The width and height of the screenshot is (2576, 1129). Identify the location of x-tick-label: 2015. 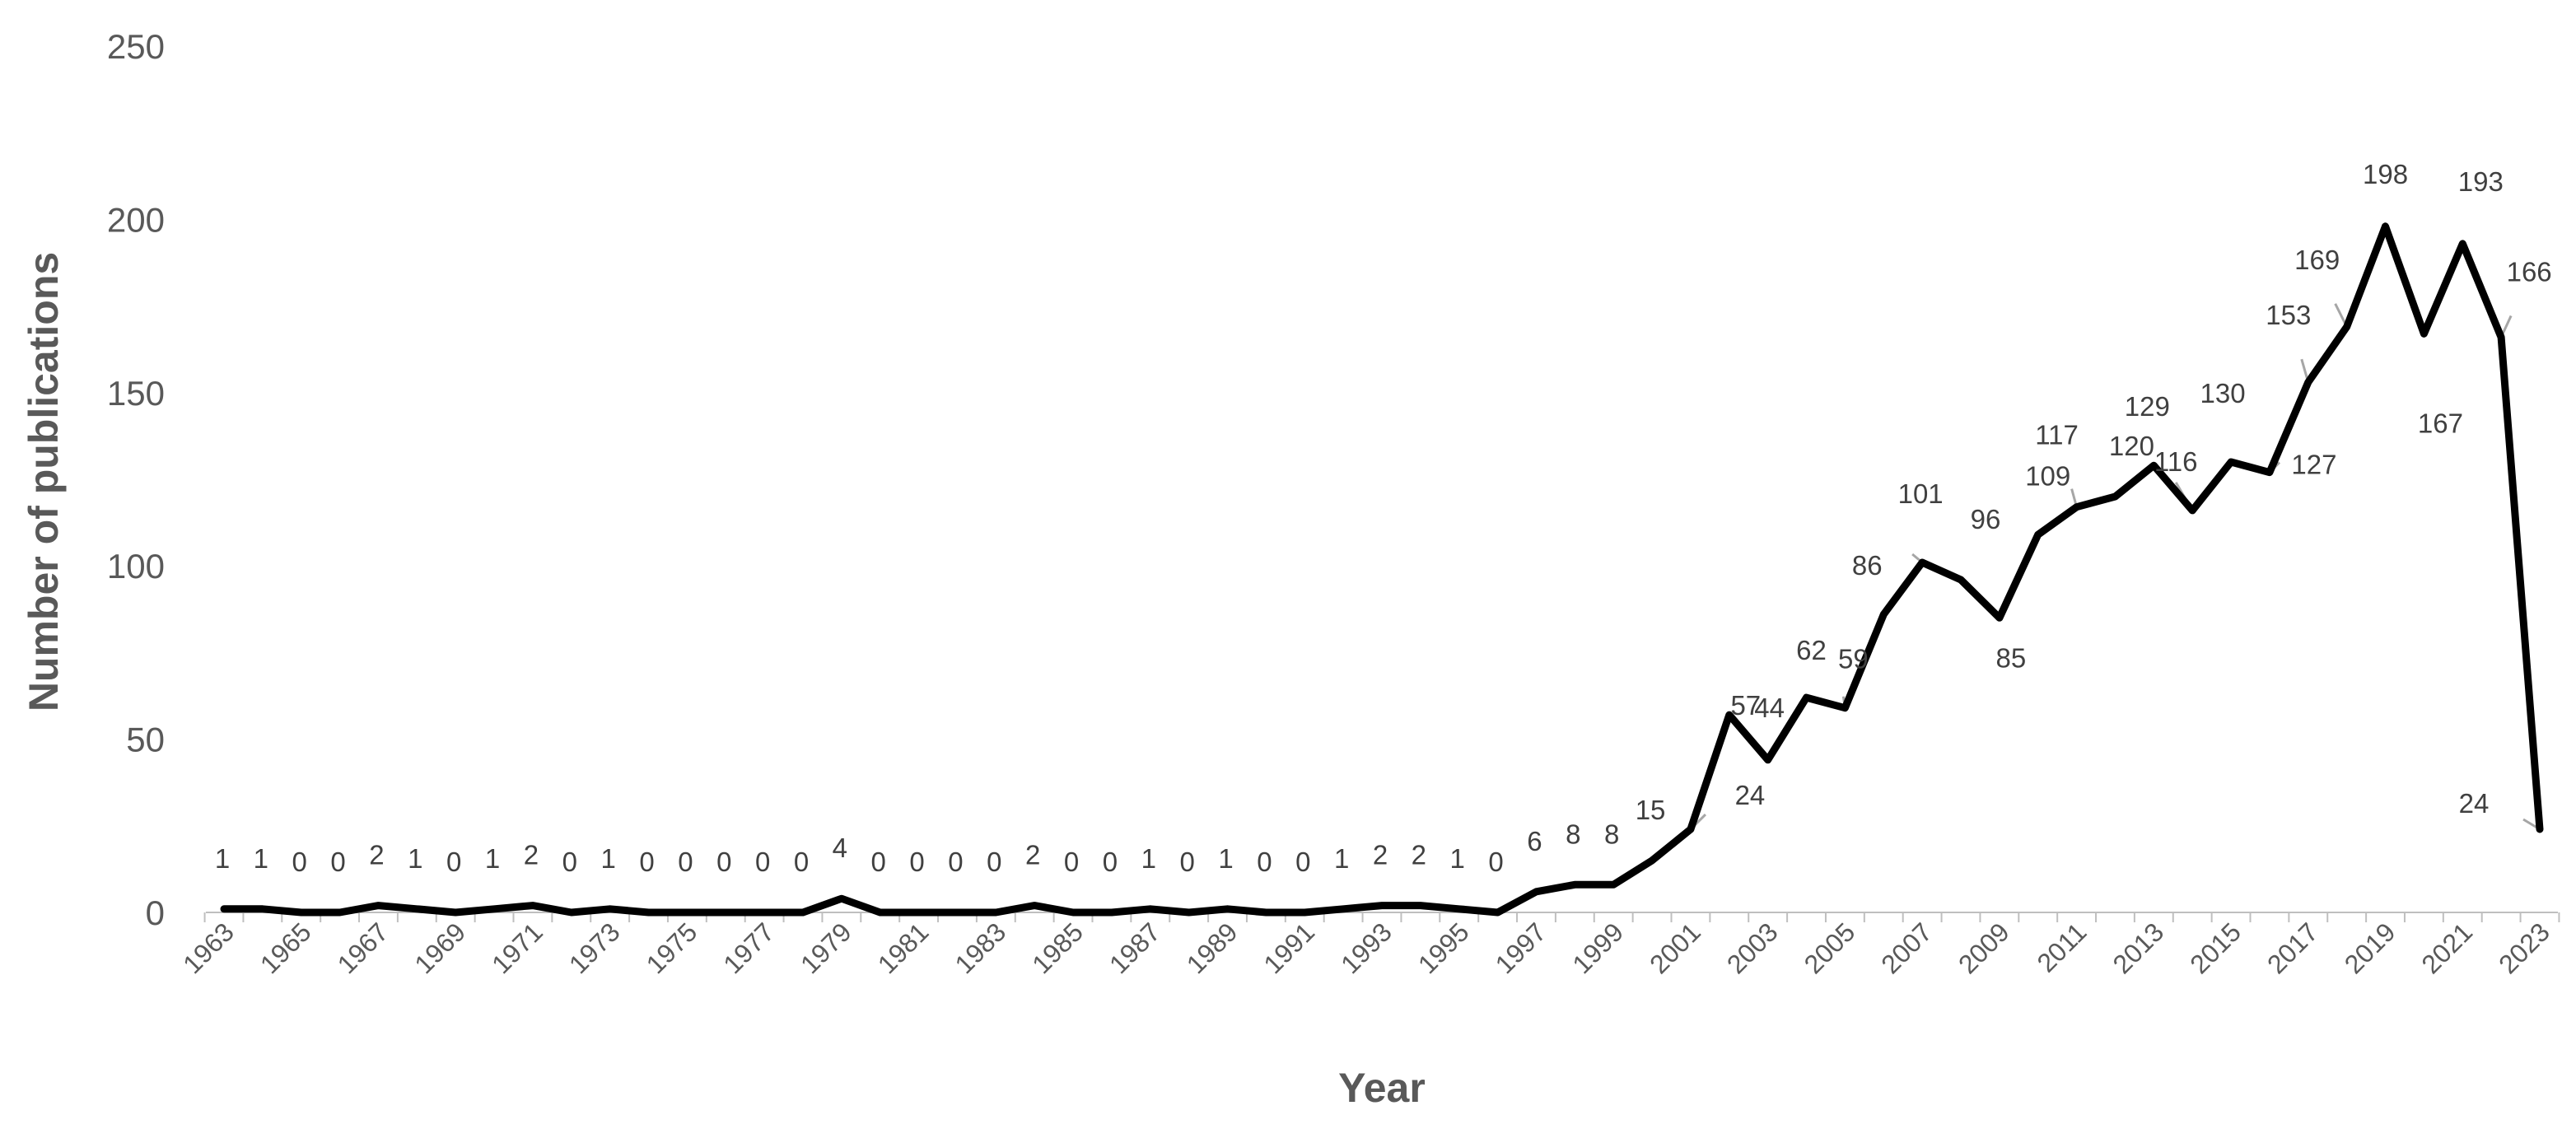
(2215, 948).